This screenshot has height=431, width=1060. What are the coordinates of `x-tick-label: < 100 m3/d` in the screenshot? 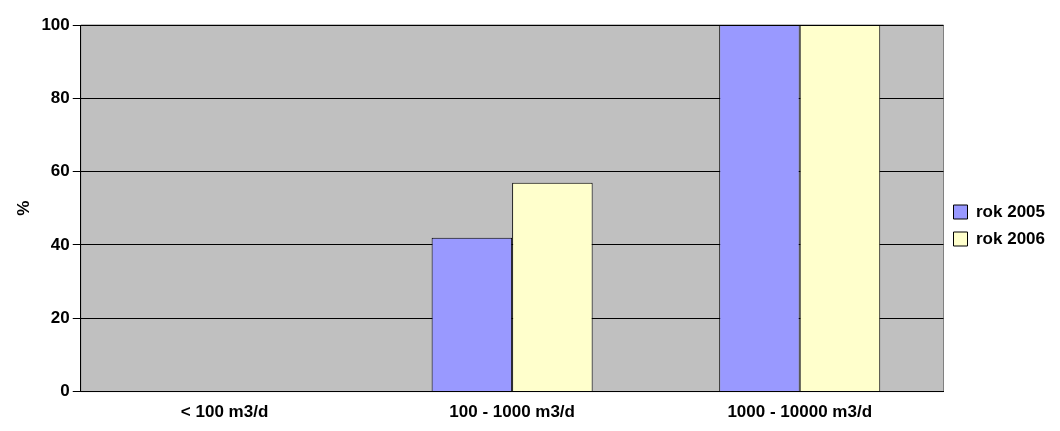 It's located at (224, 412).